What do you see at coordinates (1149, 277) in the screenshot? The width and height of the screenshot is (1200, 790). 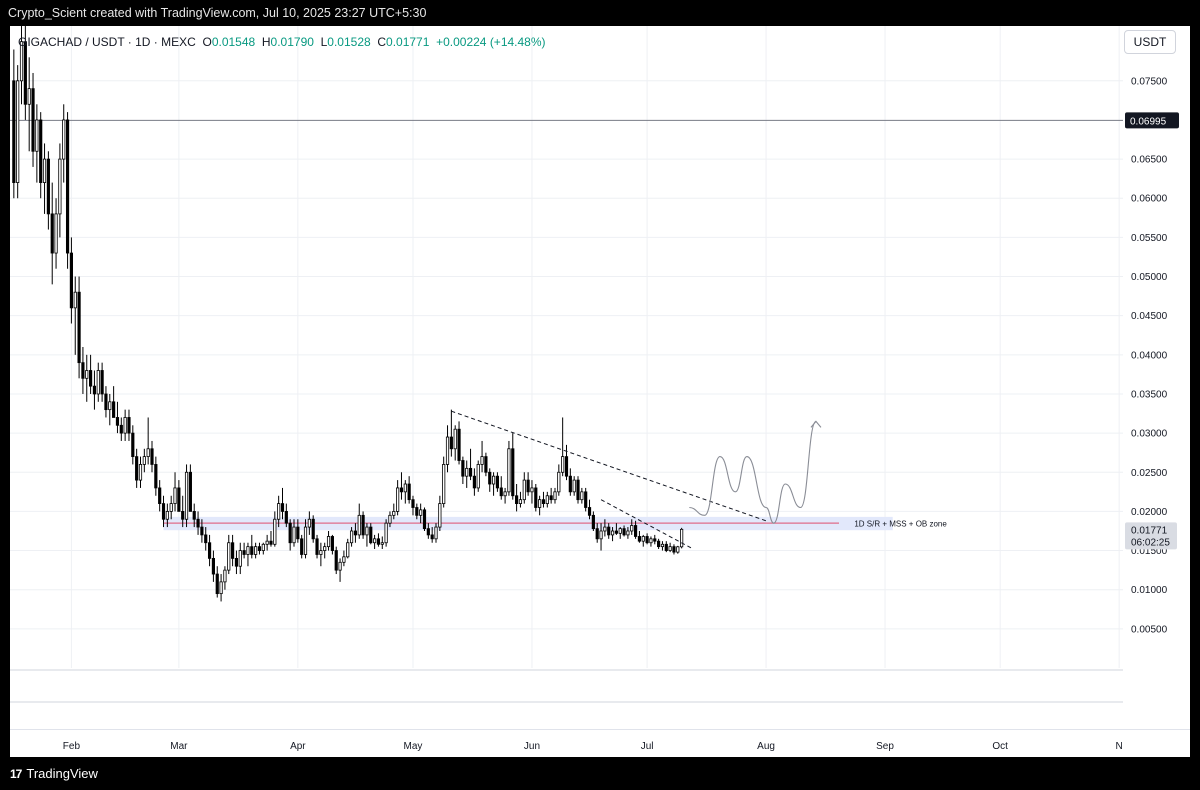 I see `y-tick-label: 0.05000` at bounding box center [1149, 277].